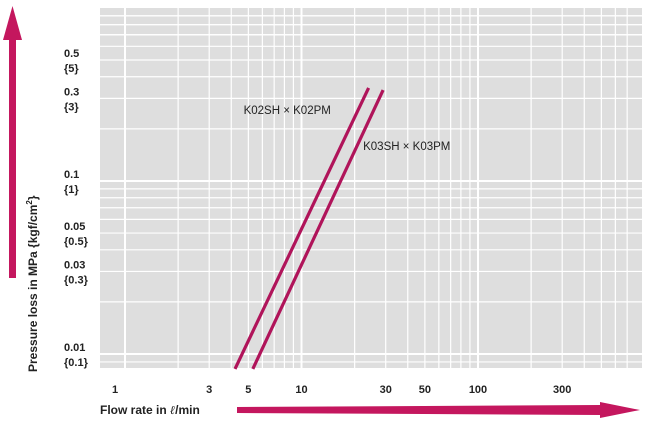 The image size is (655, 421). I want to click on x-axis-title-prefix: Flow rate in, so click(135, 410).